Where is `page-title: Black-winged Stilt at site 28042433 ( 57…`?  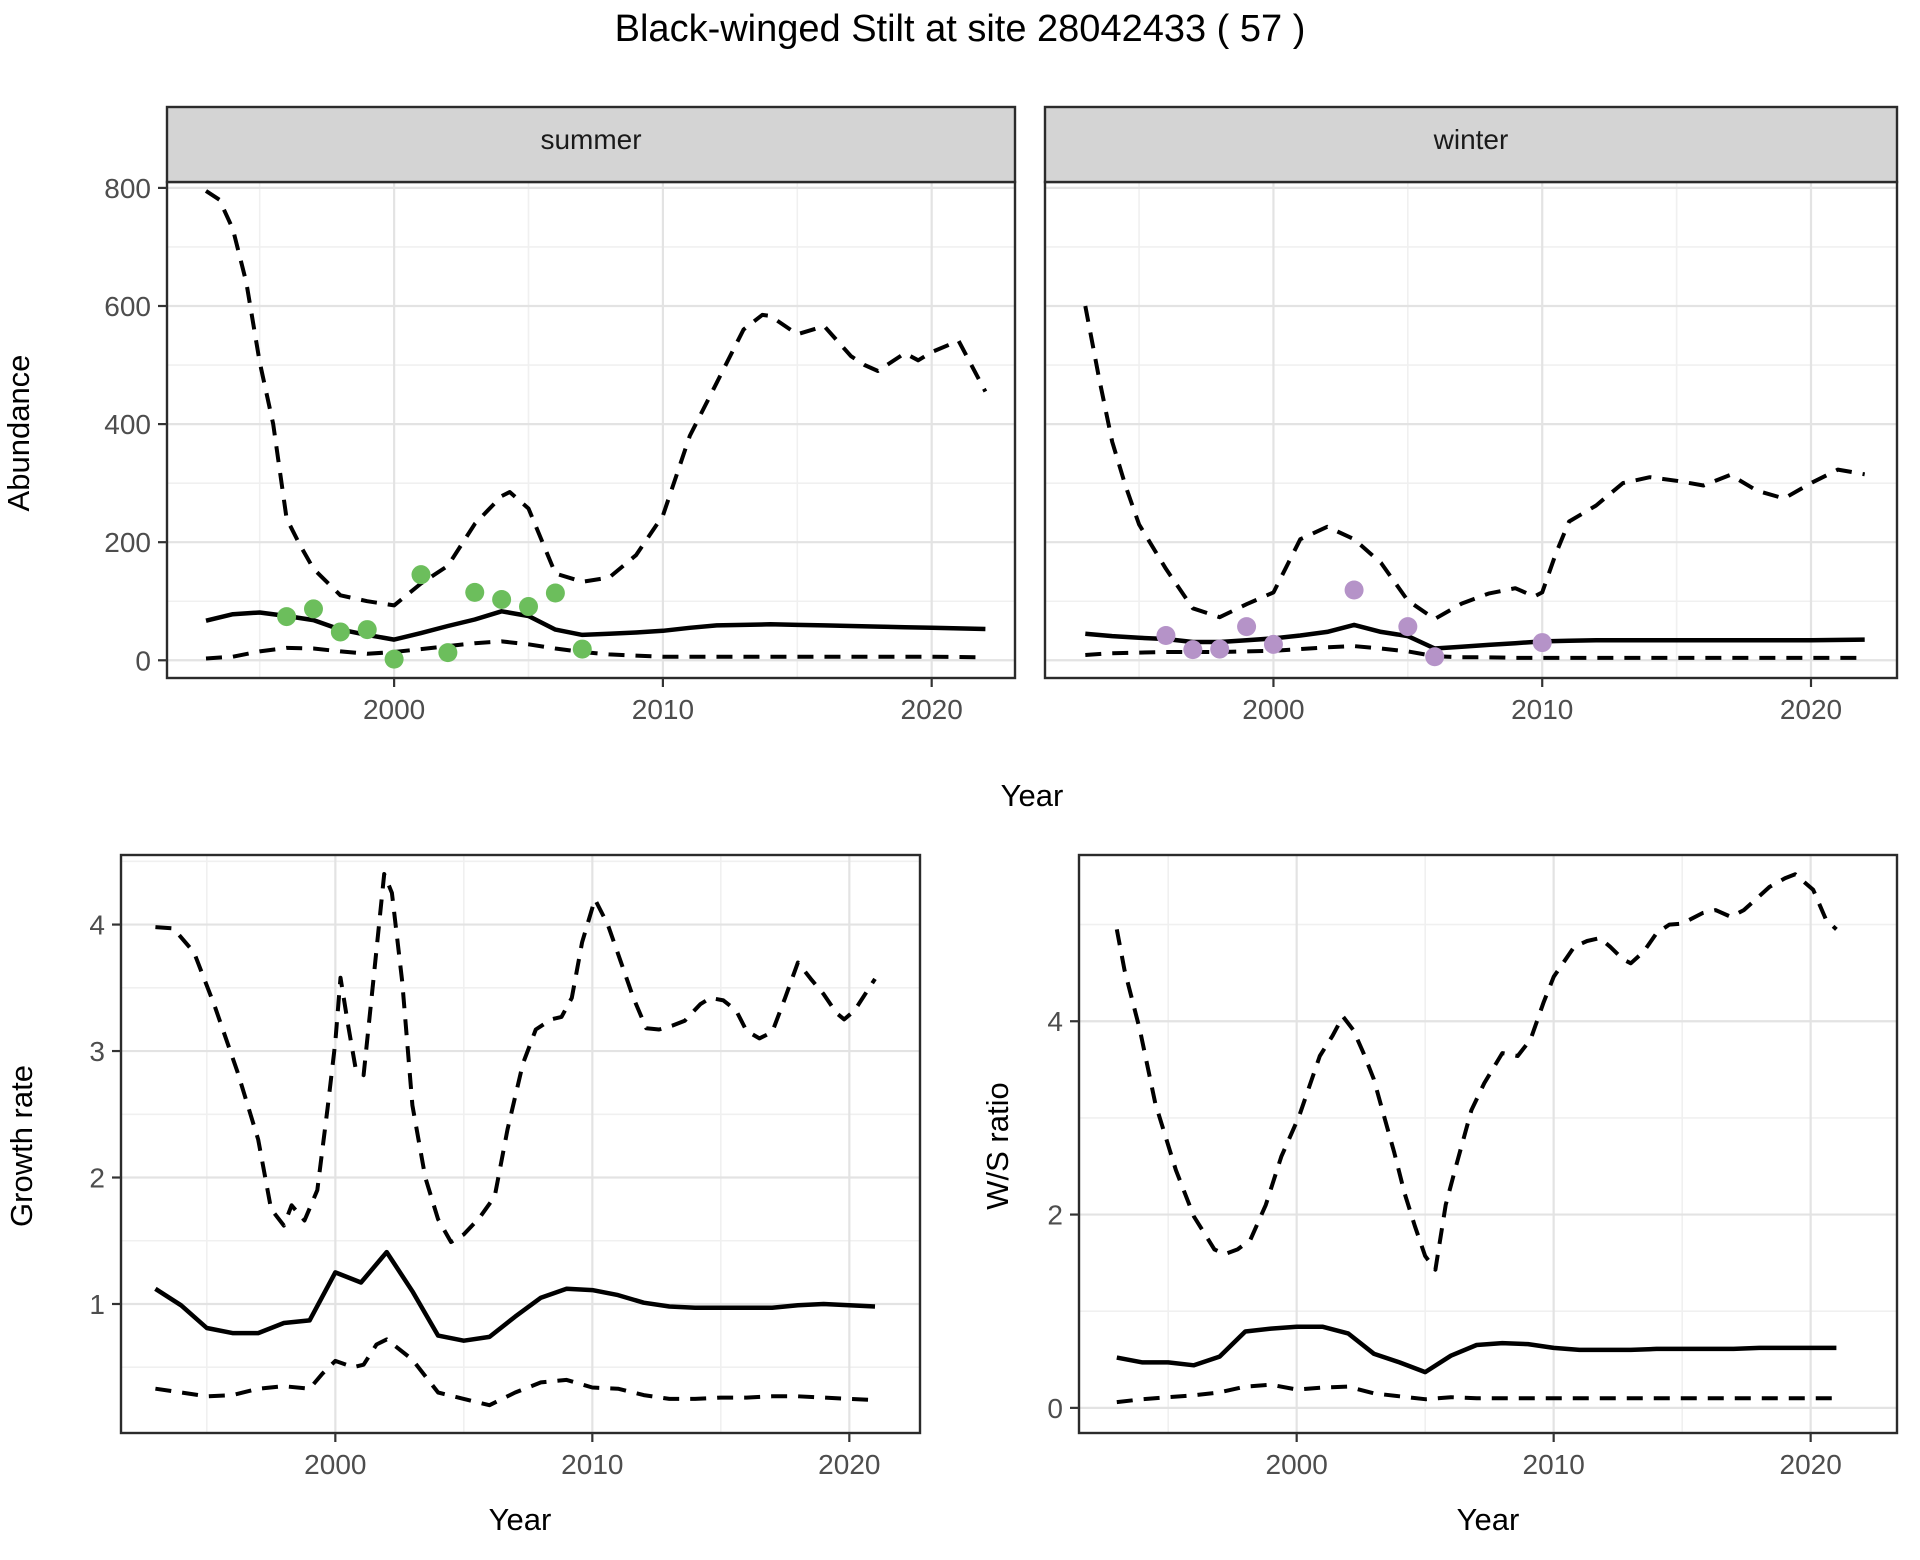
page-title: Black-winged Stilt at site 28042433 ( 57… is located at coordinates (960, 29).